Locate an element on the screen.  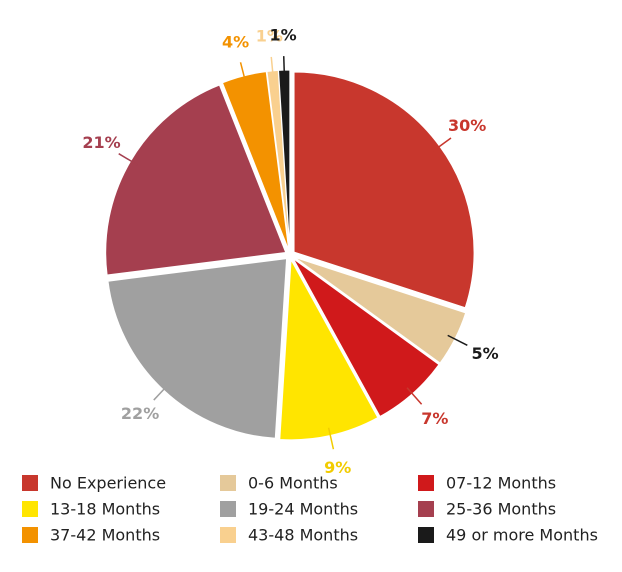
legend-label: No Experience is located at coordinates (108, 483).